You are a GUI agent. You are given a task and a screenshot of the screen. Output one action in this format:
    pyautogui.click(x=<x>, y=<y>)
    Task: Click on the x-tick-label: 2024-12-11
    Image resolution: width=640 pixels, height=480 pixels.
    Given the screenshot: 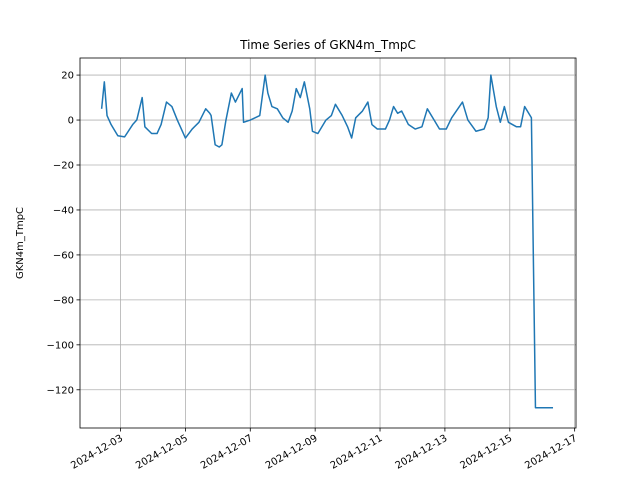 What is the action you would take?
    pyautogui.click(x=357, y=452)
    